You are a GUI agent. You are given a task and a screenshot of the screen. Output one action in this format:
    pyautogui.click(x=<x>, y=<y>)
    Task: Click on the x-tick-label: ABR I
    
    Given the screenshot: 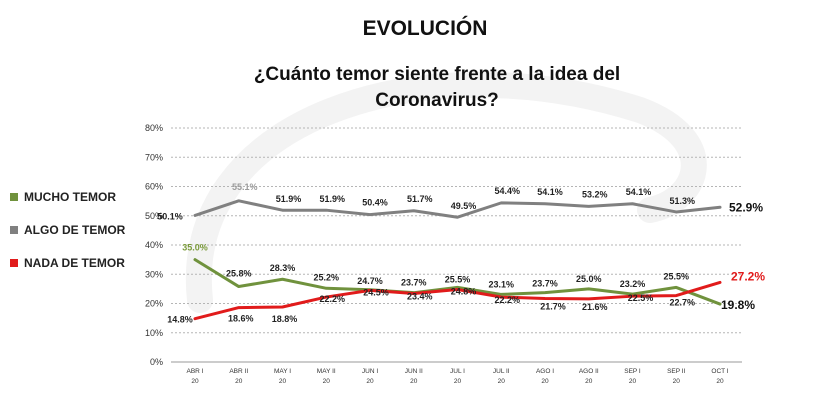 What is the action you would take?
    pyautogui.click(x=195, y=371)
    